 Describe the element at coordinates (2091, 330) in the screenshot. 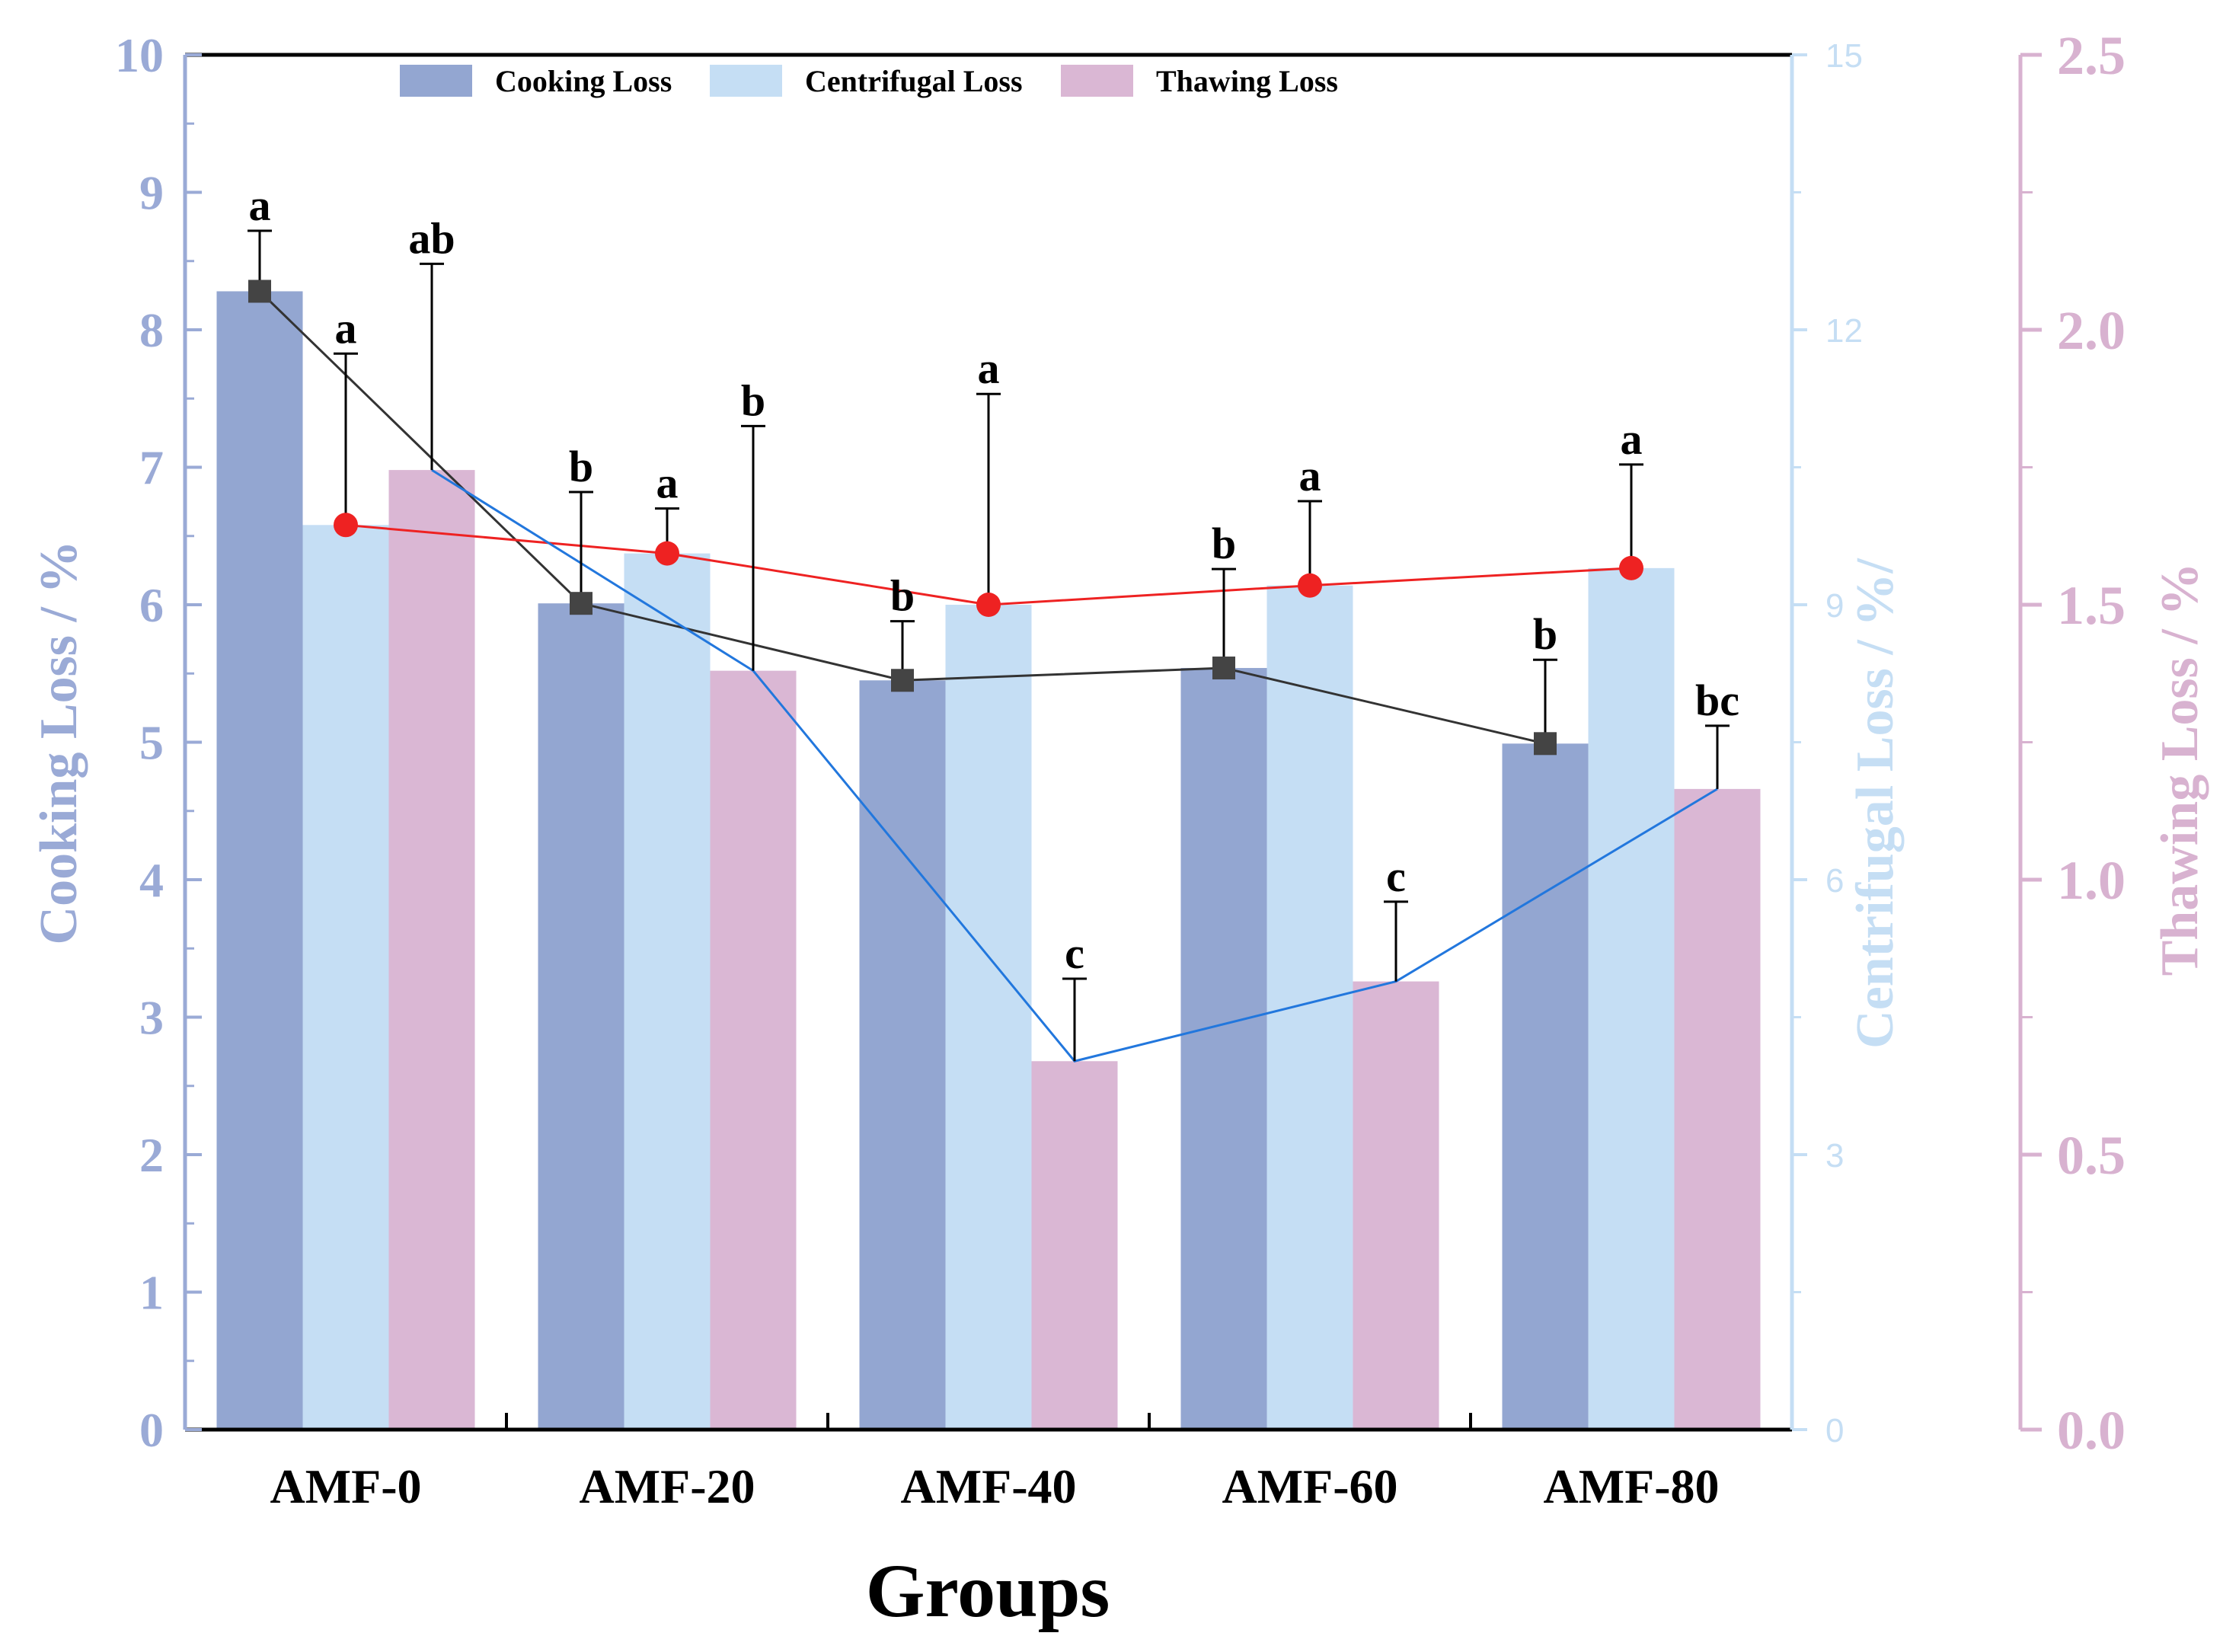

I see `thawing-axis-tick-label: 2.0` at that location.